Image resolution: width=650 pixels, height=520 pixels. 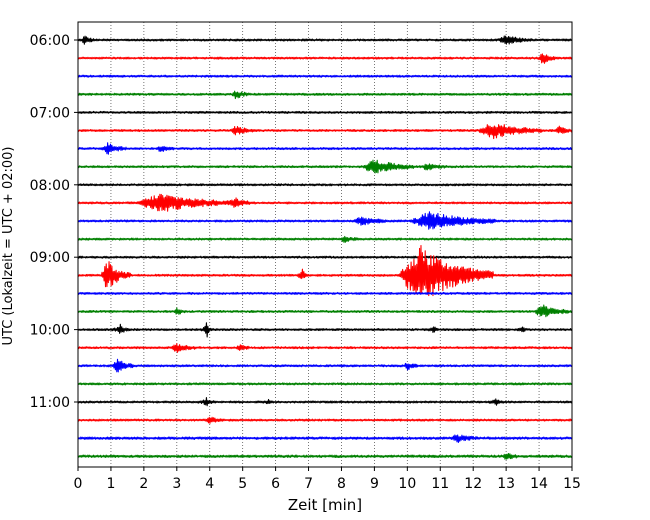 What do you see at coordinates (325, 505) in the screenshot?
I see `x-axis-label: Zeit [min]` at bounding box center [325, 505].